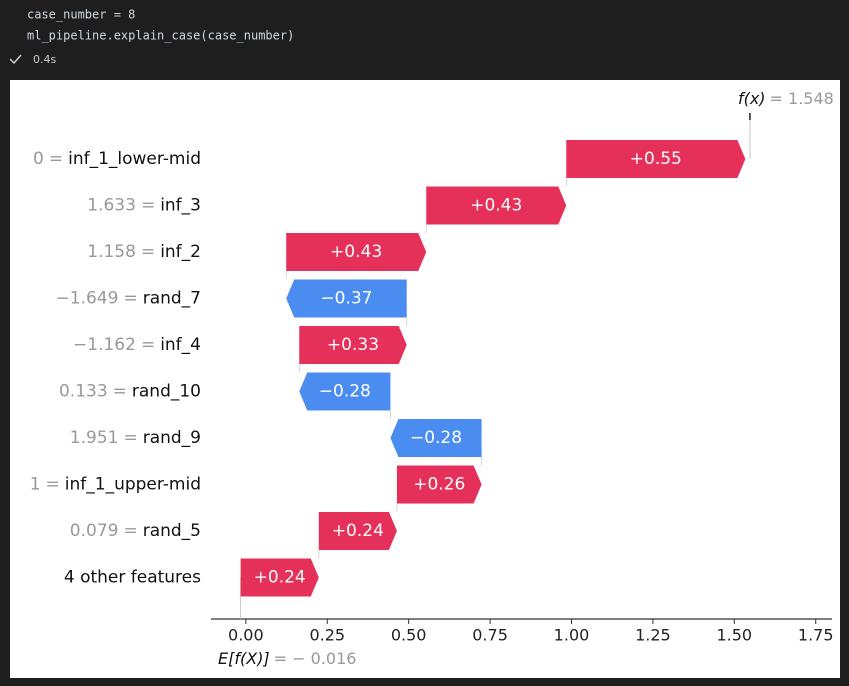 The image size is (849, 686). What do you see at coordinates (111, 252) in the screenshot?
I see `feature-value: 1.158` at bounding box center [111, 252].